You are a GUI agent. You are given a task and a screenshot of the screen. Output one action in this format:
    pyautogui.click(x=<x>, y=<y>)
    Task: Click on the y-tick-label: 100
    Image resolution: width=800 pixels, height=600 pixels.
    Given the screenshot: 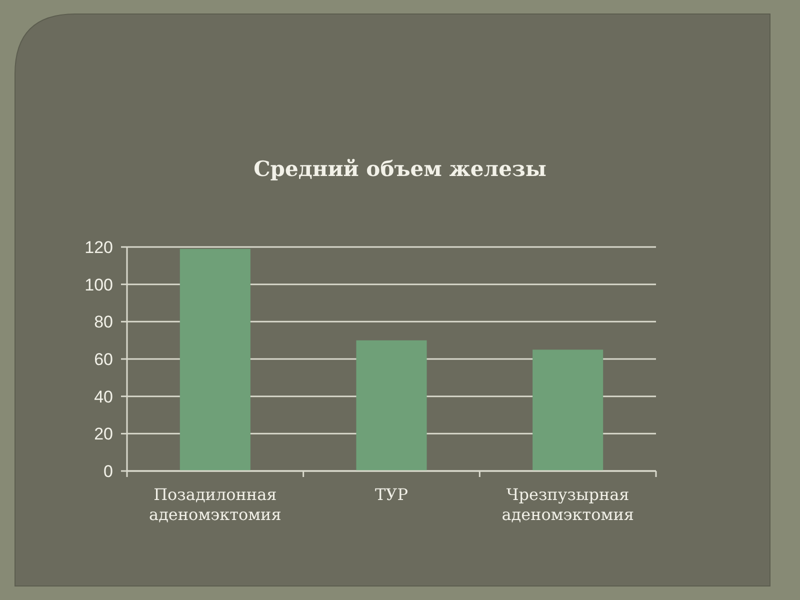 What is the action you would take?
    pyautogui.click(x=98, y=284)
    